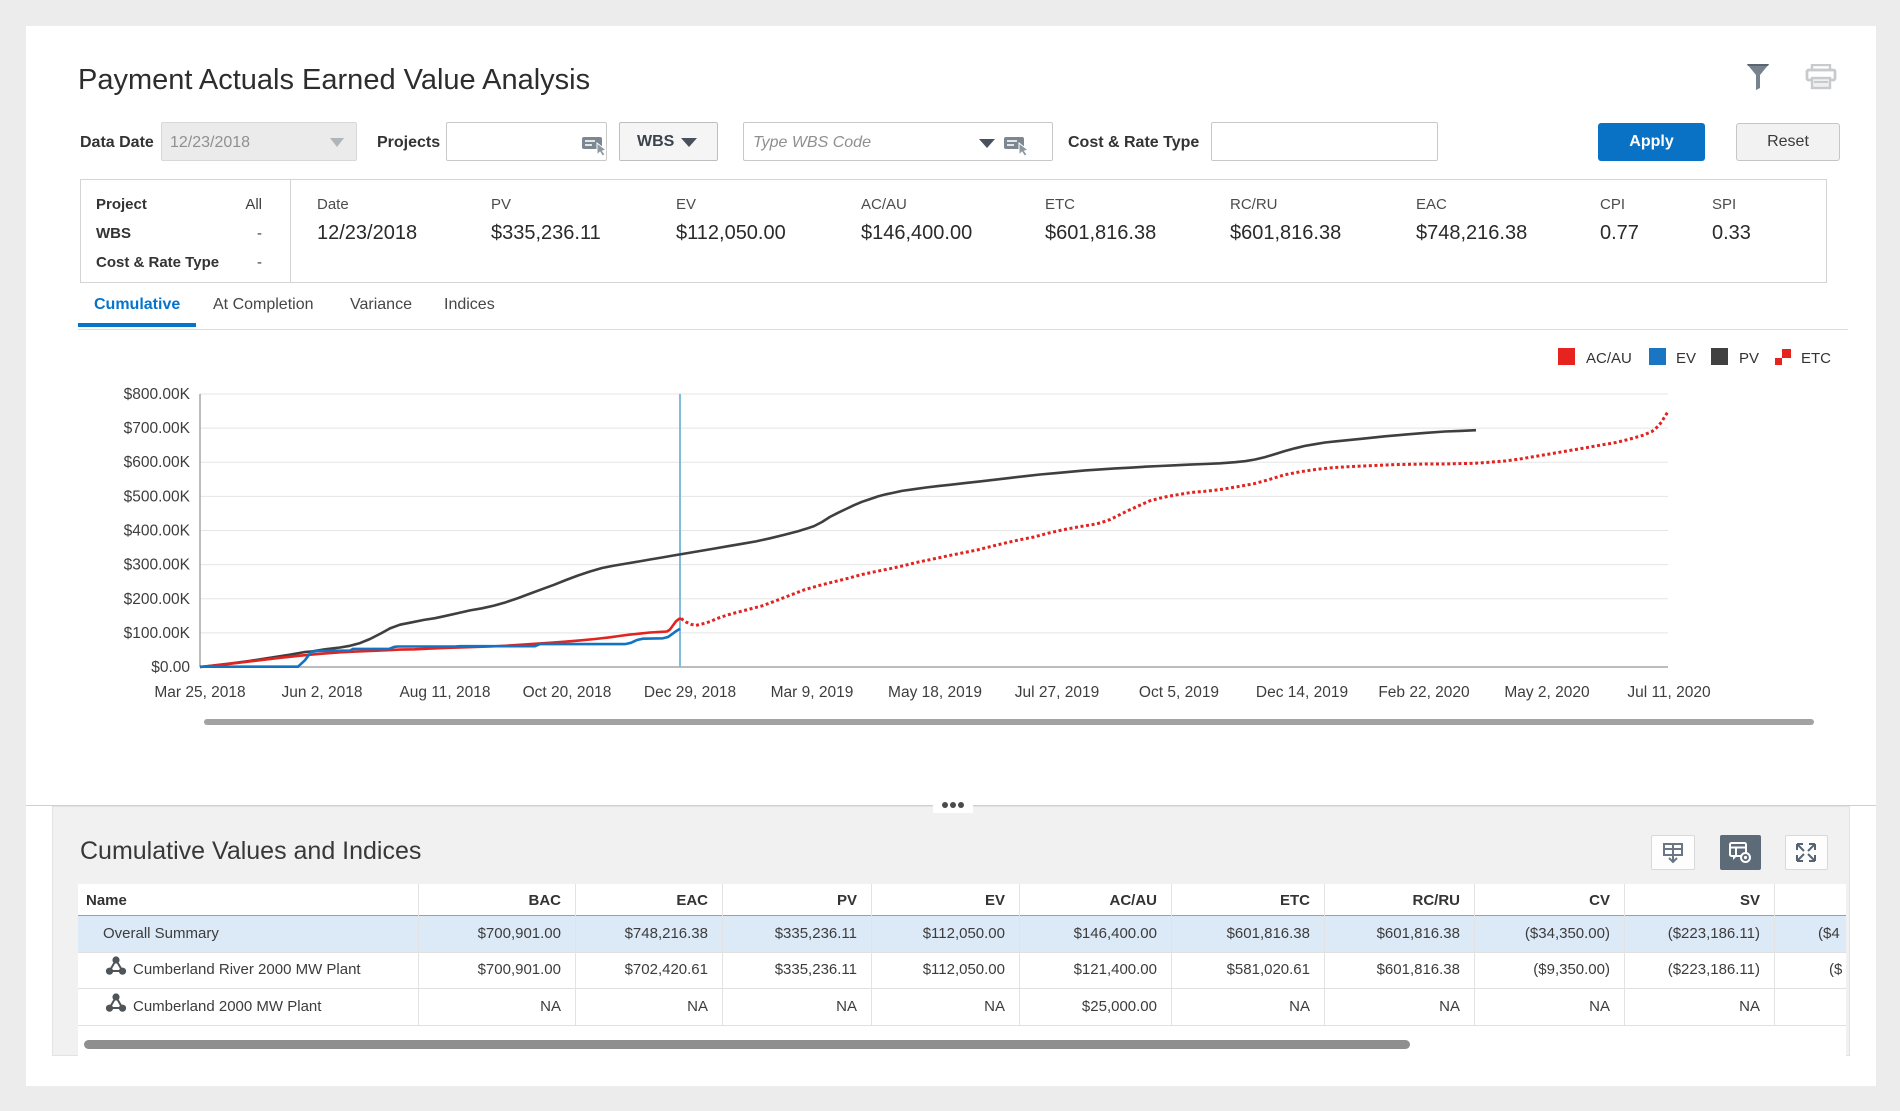 The height and width of the screenshot is (1111, 1900). What do you see at coordinates (199, 692) in the screenshot?
I see `svg-text: Mar 25, 2018` at bounding box center [199, 692].